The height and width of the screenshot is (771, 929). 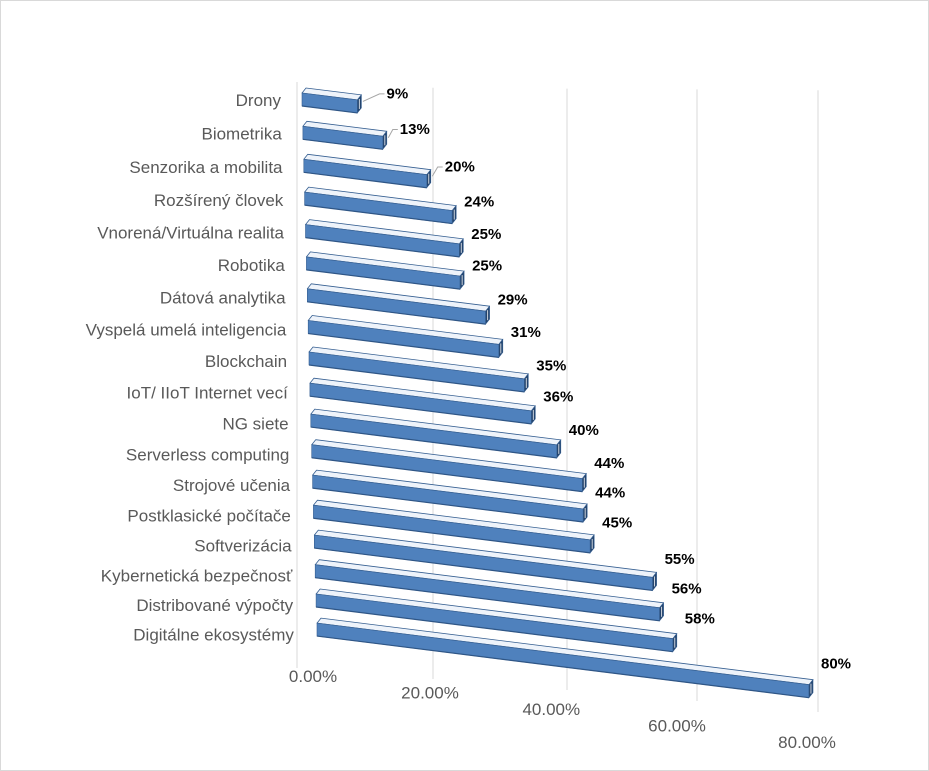 I want to click on category-label: Drony, so click(x=259, y=100).